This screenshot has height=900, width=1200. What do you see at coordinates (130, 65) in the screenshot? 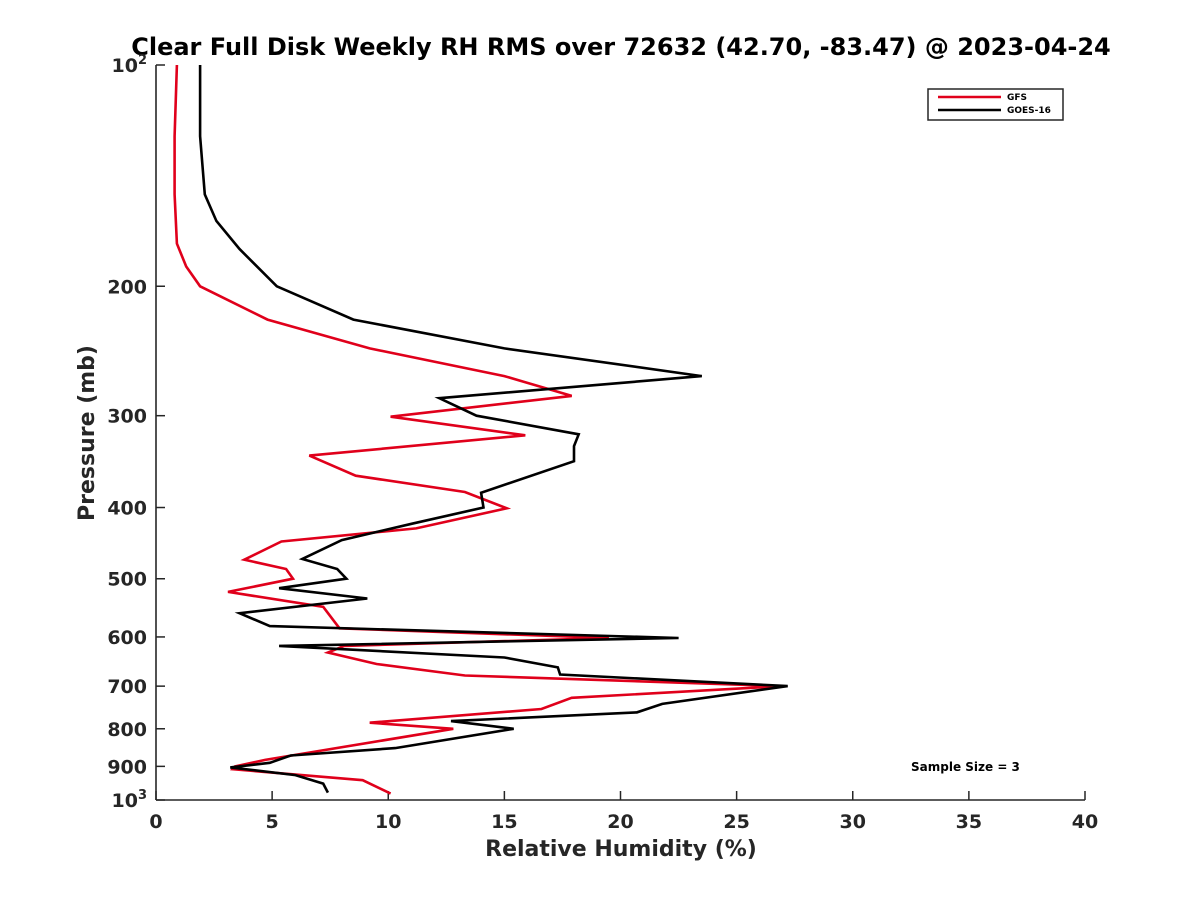
I see `y-tick-label: 10²` at bounding box center [130, 65].